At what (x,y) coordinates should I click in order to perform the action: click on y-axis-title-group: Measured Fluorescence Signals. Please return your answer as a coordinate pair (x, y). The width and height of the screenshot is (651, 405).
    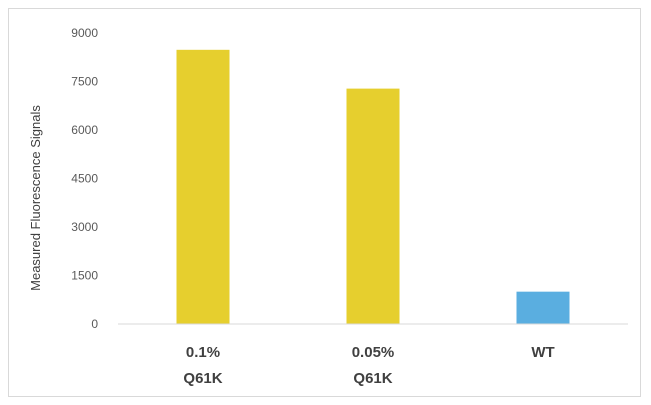
    Looking at the image, I should click on (35, 198).